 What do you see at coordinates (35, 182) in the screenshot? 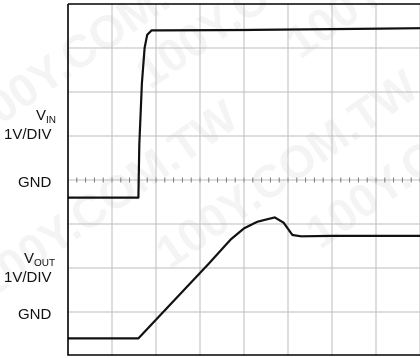
I see `gnd-label-top: GND` at bounding box center [35, 182].